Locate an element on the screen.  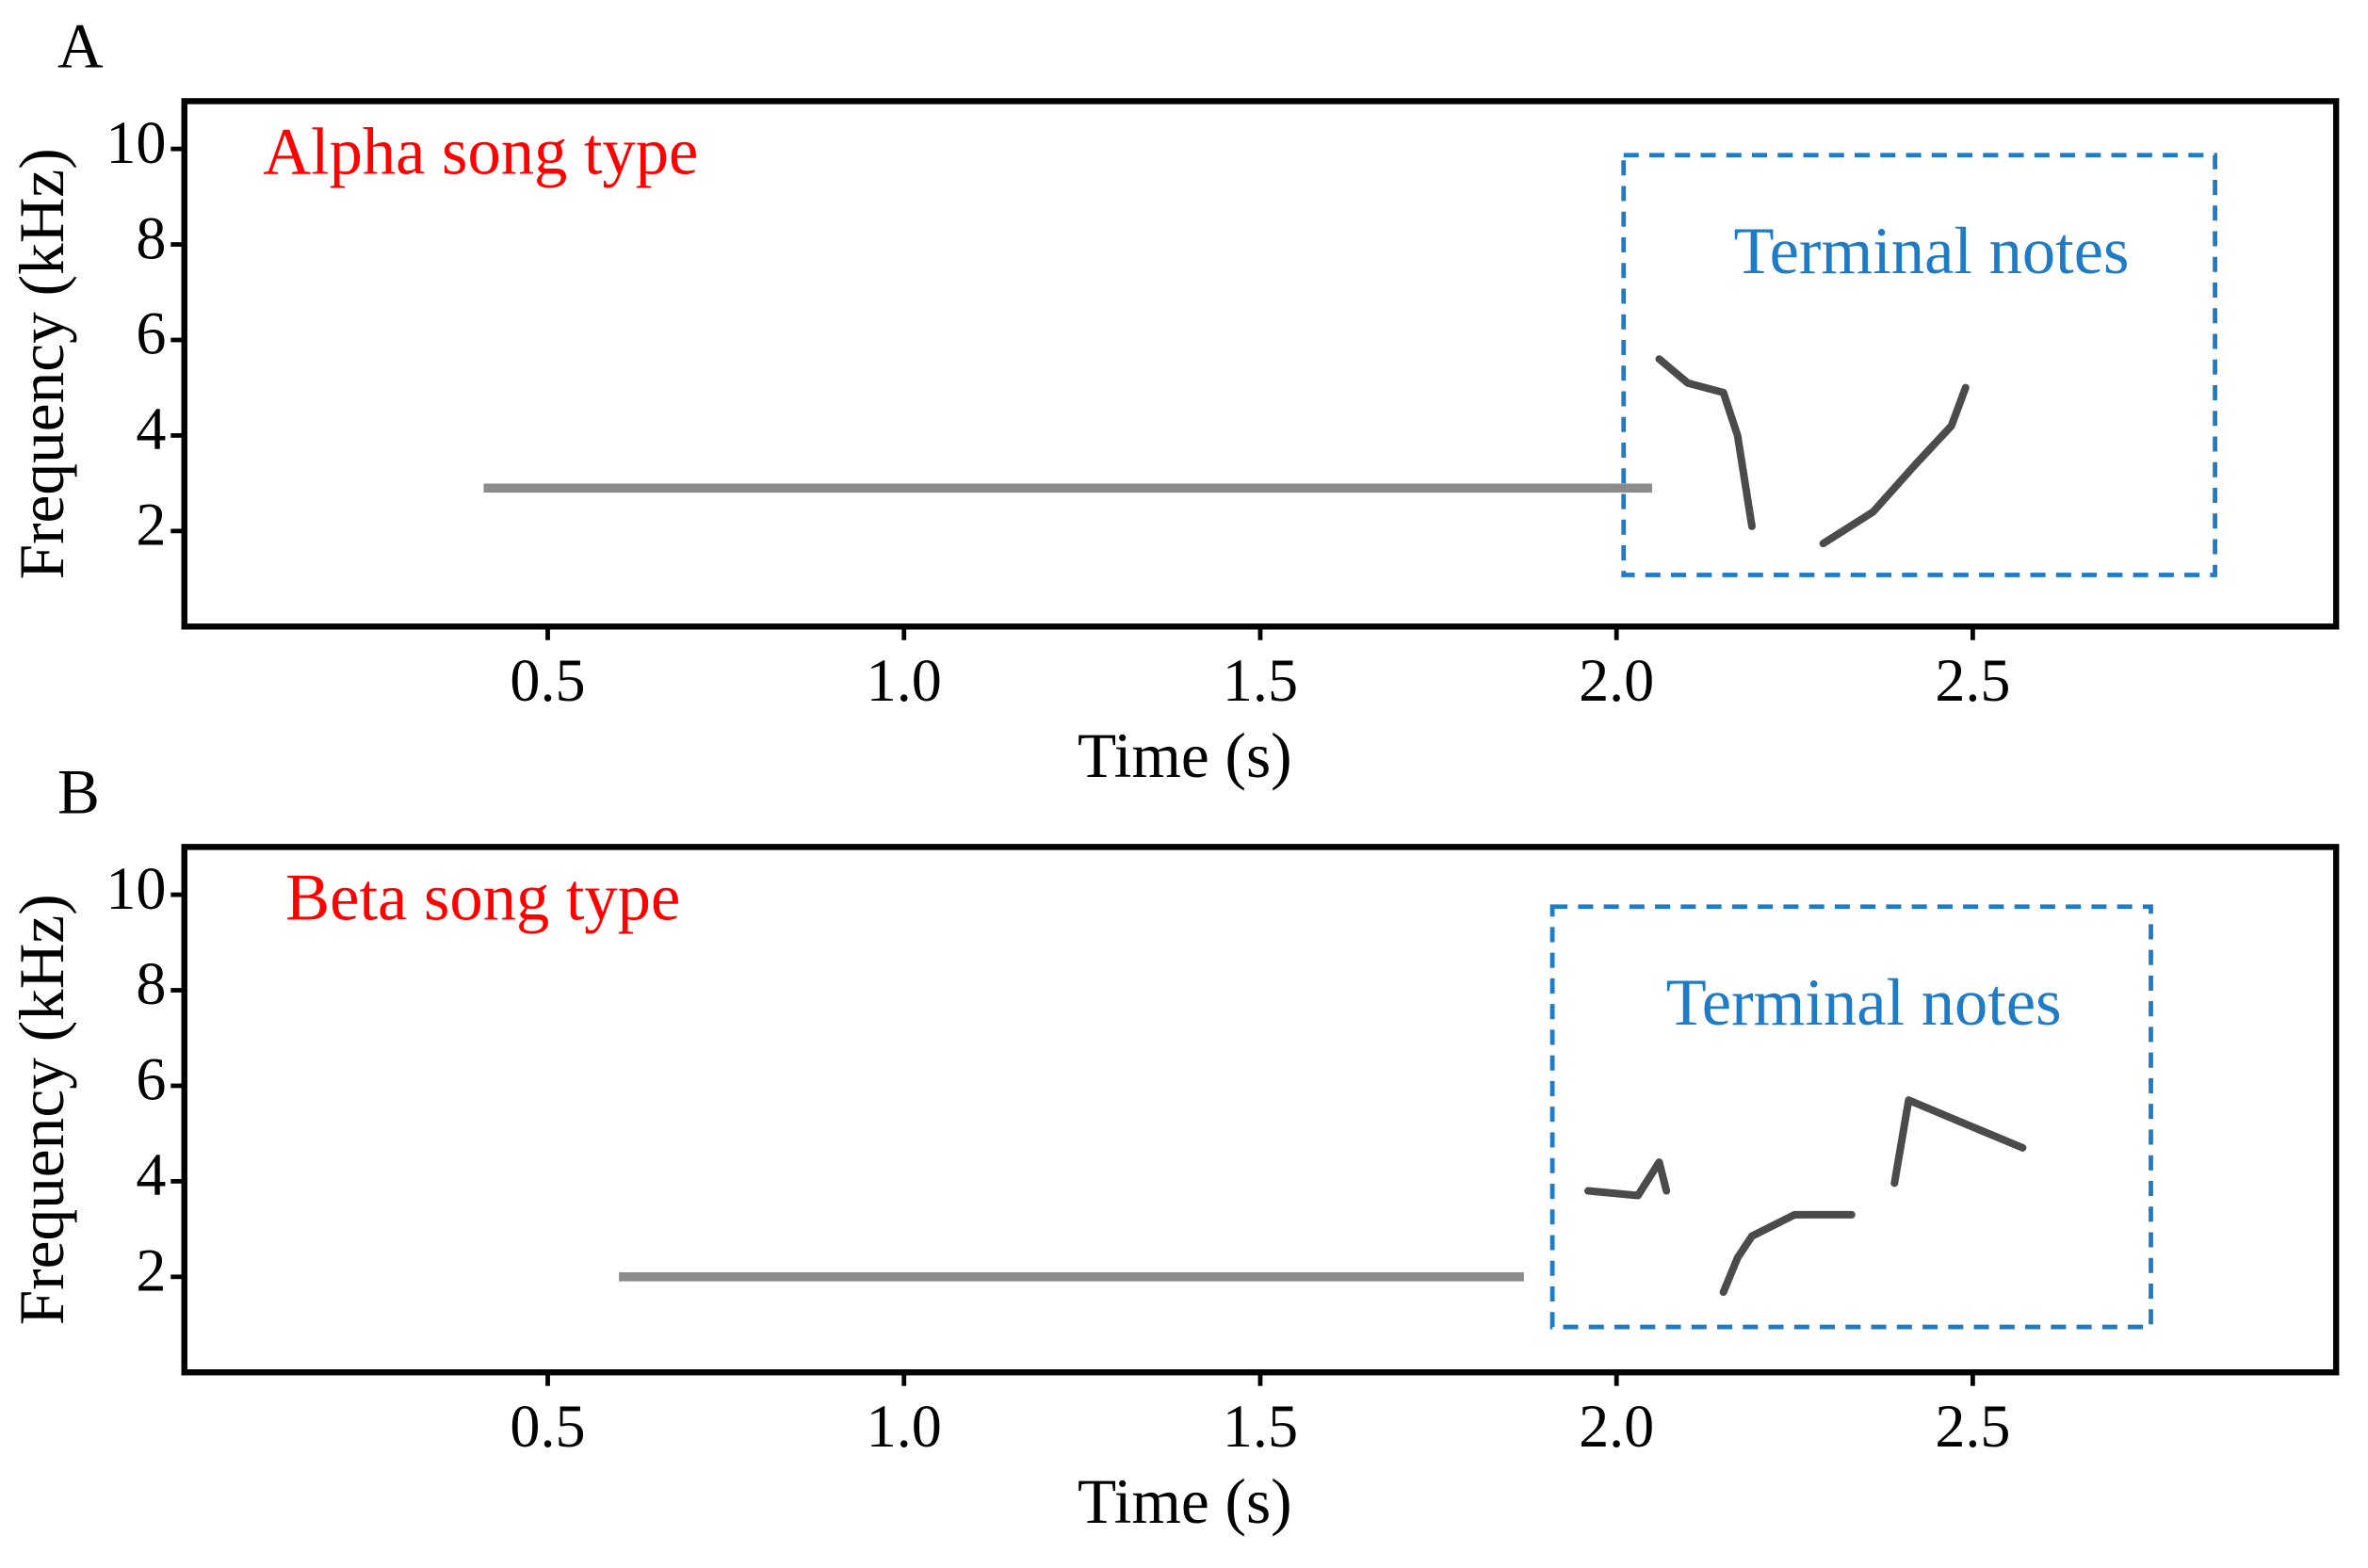
panel-label: B is located at coordinates (79, 792).